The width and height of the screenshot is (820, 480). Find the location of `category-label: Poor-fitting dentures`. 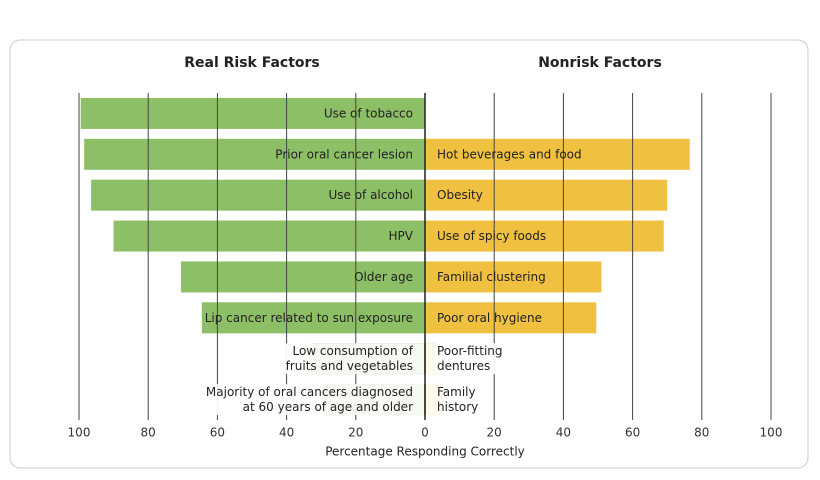

category-label: Poor-fitting dentures is located at coordinates (470, 358).